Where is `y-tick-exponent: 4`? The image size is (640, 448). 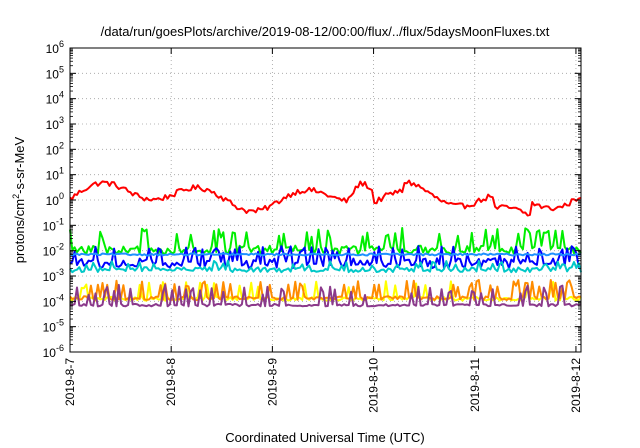 y-tick-exponent: 4 is located at coordinates (61, 95).